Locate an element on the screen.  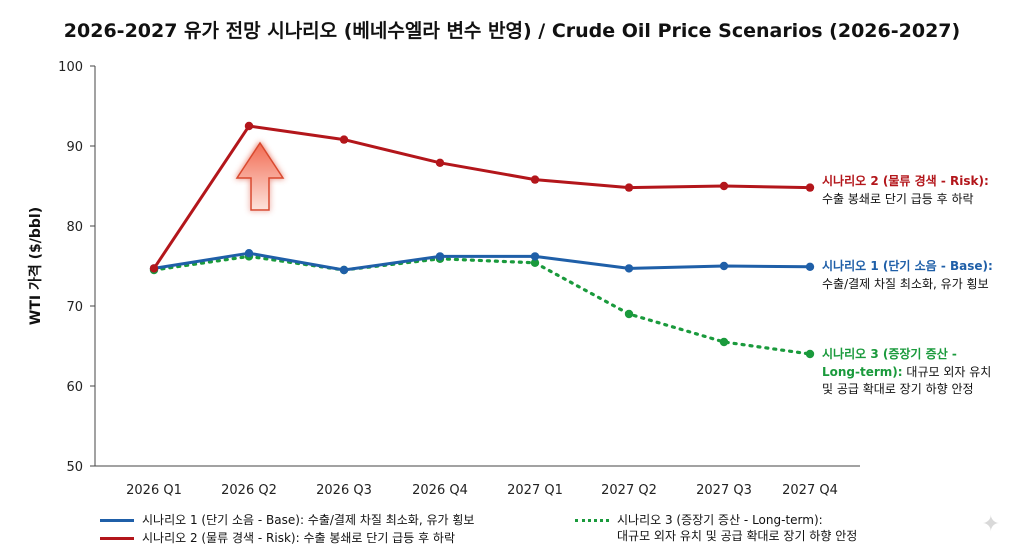
x-tick-label: 2026 Q4 is located at coordinates (440, 490).